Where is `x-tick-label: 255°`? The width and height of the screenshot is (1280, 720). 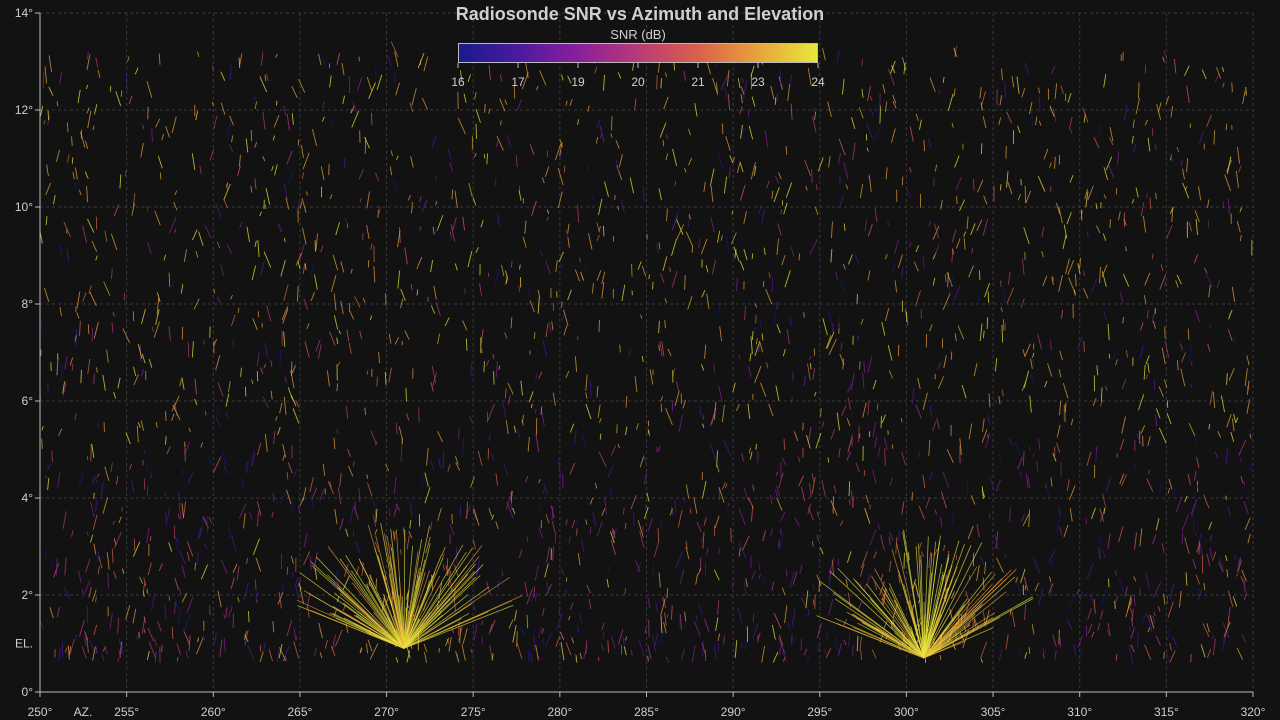 x-tick-label: 255° is located at coordinates (126, 712).